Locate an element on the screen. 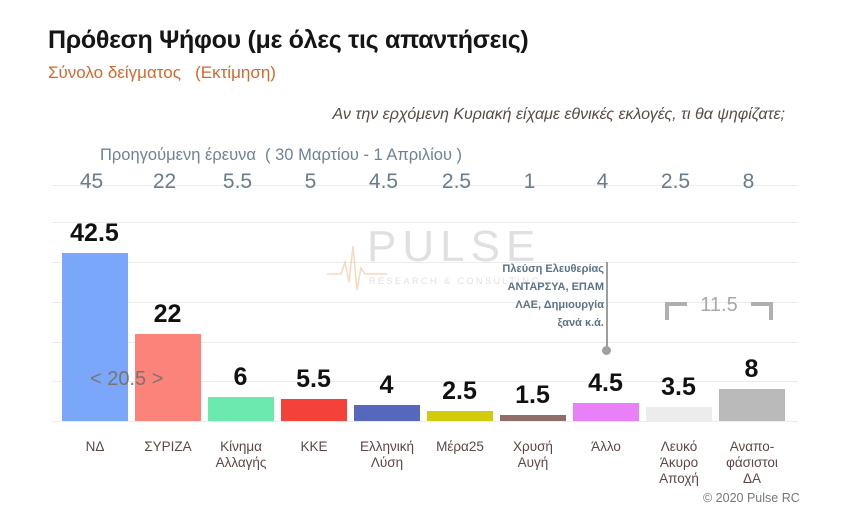 This screenshot has height=520, width=847. copyright: © 2020 Pulse RC is located at coordinates (751, 498).